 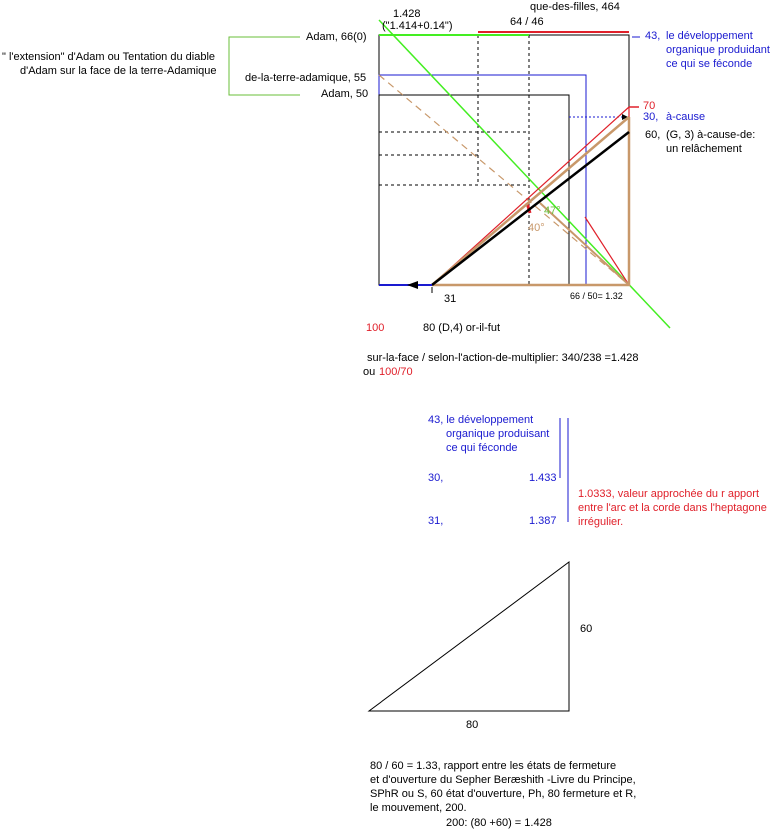 I want to click on dev-line3: ce qui se féconde, so click(x=709, y=64).